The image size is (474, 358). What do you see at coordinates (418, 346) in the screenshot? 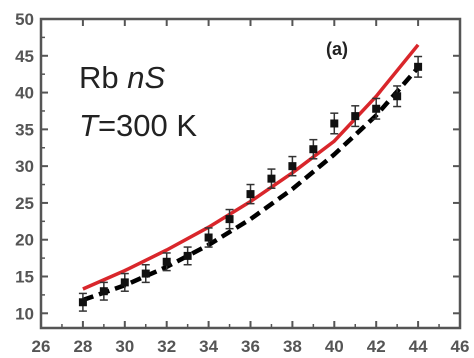
I see `x-tick-label: 44` at bounding box center [418, 346].